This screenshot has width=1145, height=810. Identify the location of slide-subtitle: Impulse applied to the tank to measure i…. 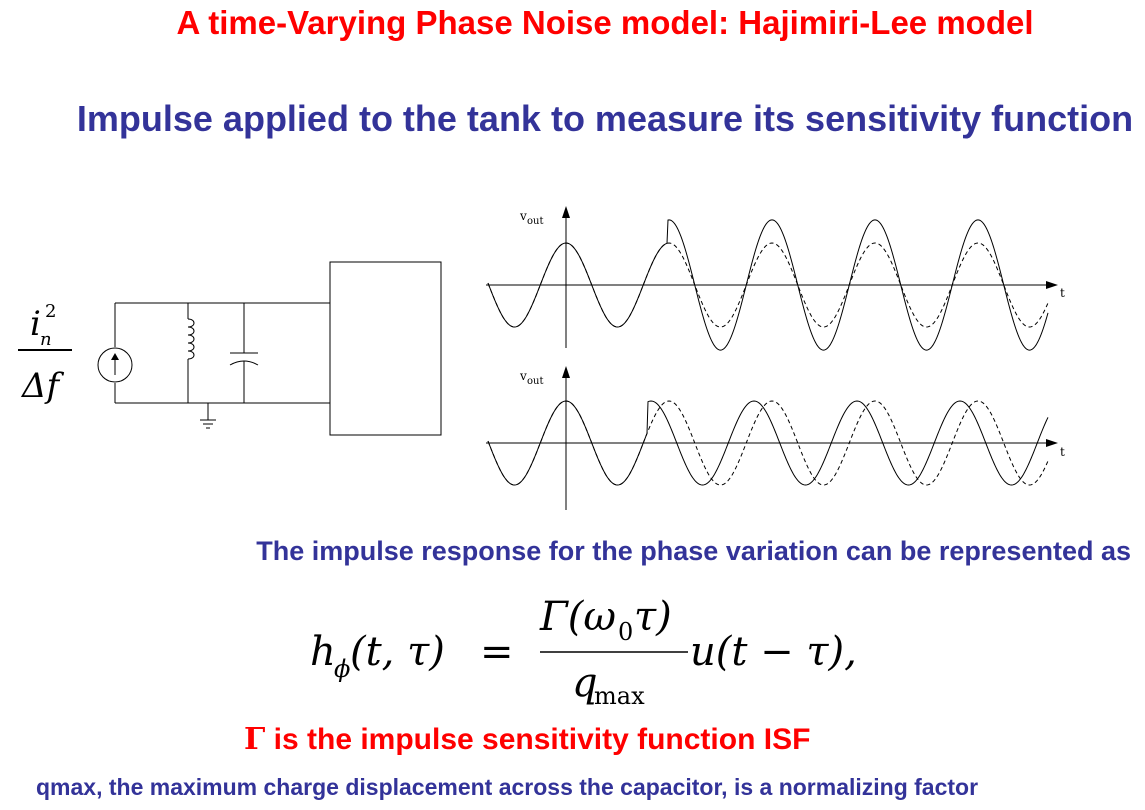
(605, 118).